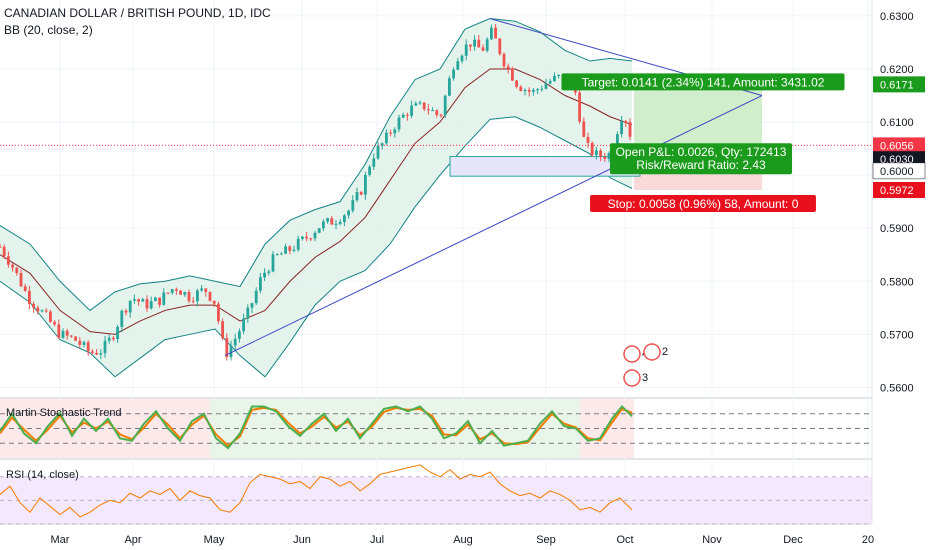 This screenshot has width=932, height=550. I want to click on time-tick-label: Mar, so click(60, 540).